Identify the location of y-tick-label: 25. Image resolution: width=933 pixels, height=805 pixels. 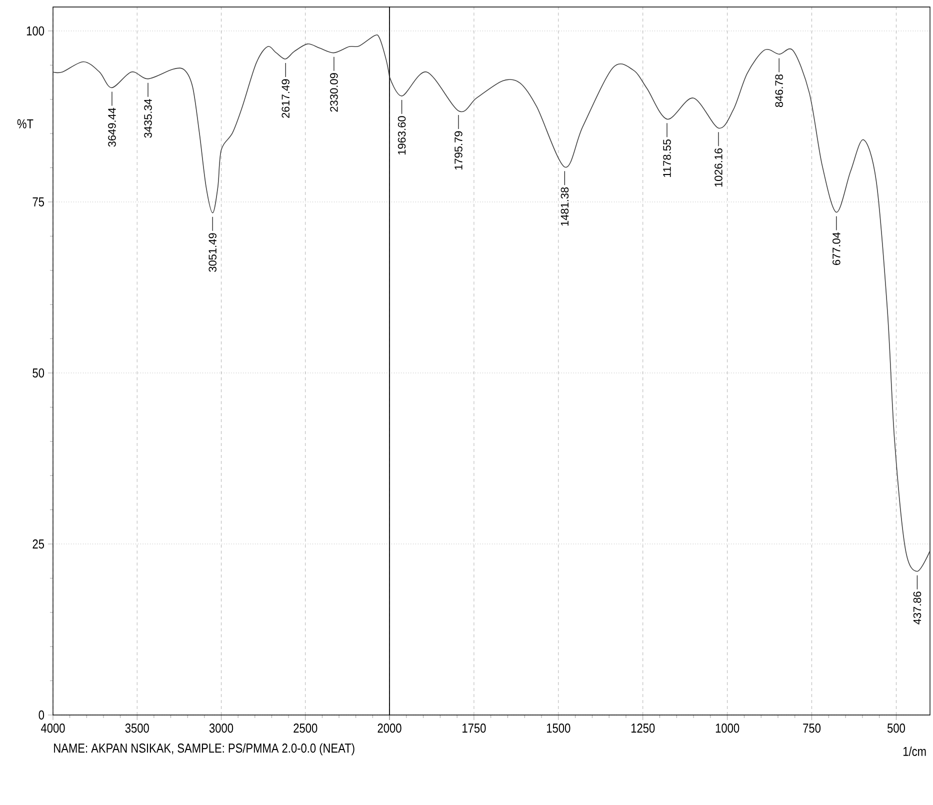
(38, 544).